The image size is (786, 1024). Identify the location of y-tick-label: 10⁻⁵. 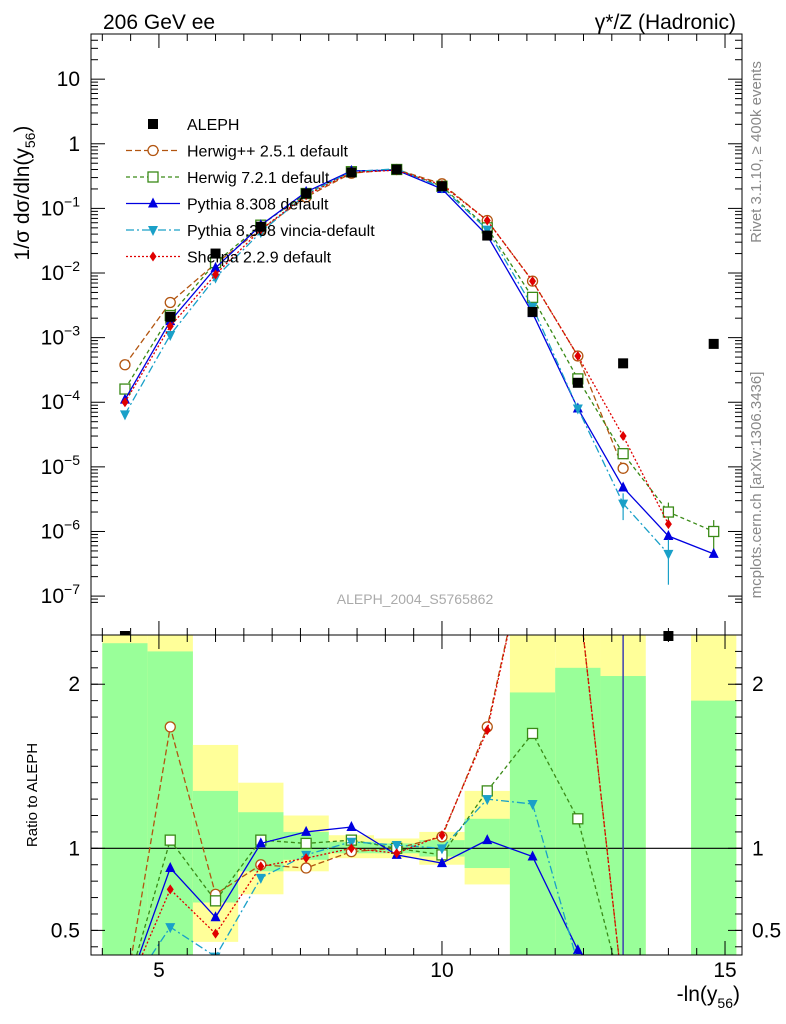
(61, 465).